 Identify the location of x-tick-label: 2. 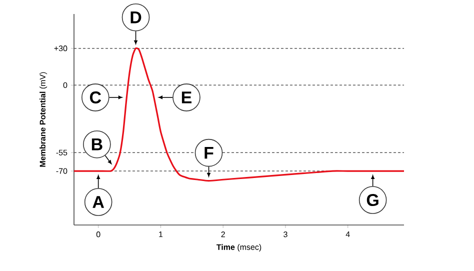
(223, 235).